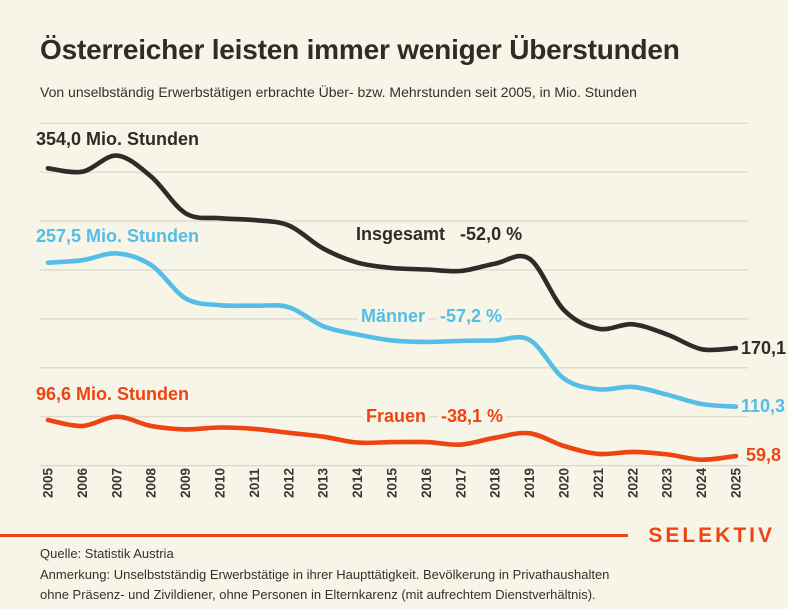 The image size is (788, 609). I want to click on footer-divider, so click(314, 535).